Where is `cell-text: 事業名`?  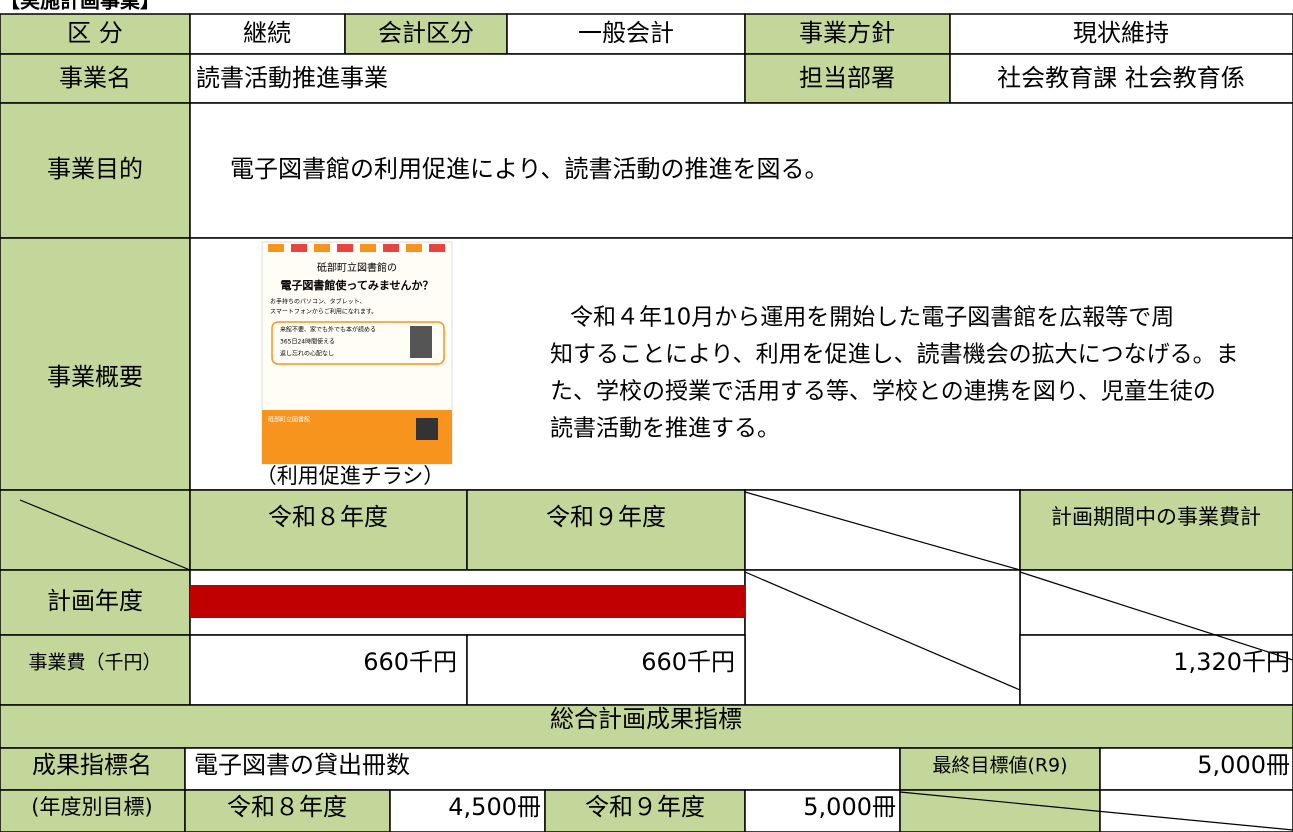
cell-text: 事業名 is located at coordinates (95, 78).